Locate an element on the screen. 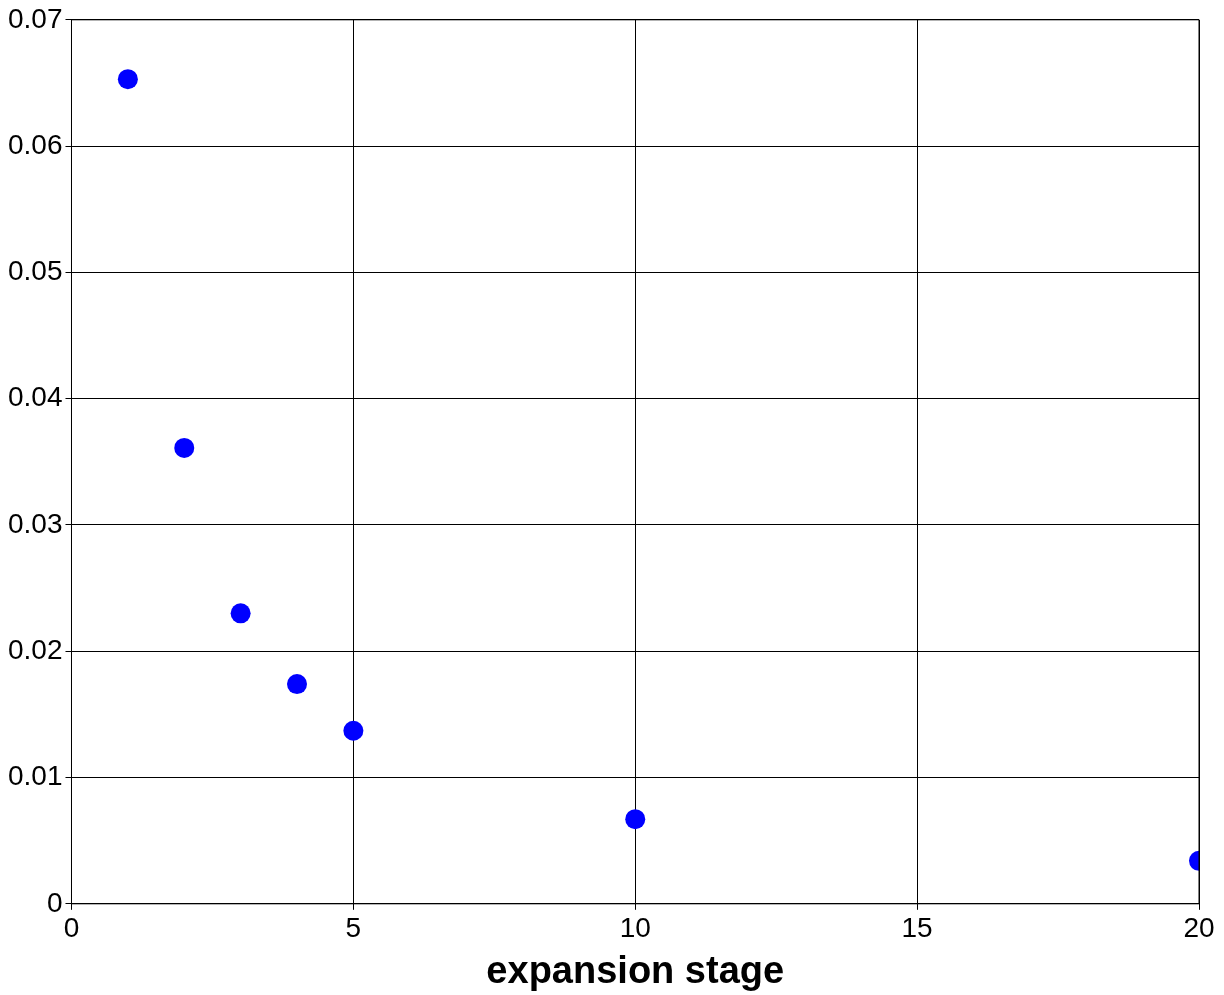 The width and height of the screenshot is (1224, 995). y-tick-label: 0.01 is located at coordinates (35, 776).